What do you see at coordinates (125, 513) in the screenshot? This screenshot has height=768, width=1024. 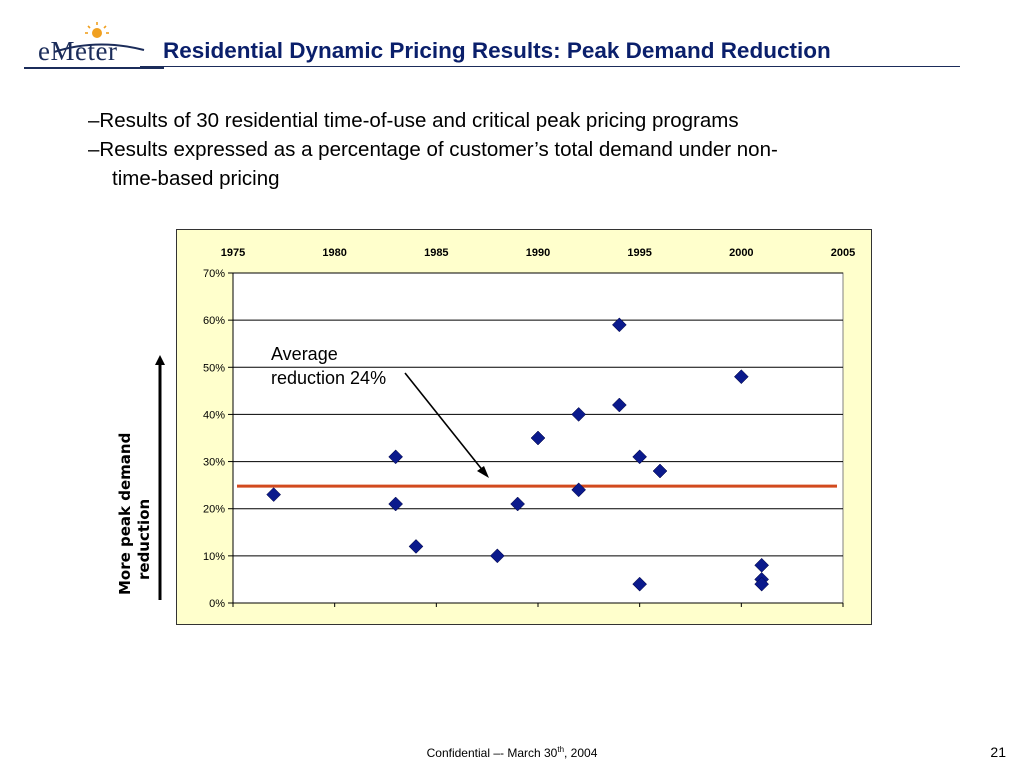 I see `side-label-line1: More peak demand` at bounding box center [125, 513].